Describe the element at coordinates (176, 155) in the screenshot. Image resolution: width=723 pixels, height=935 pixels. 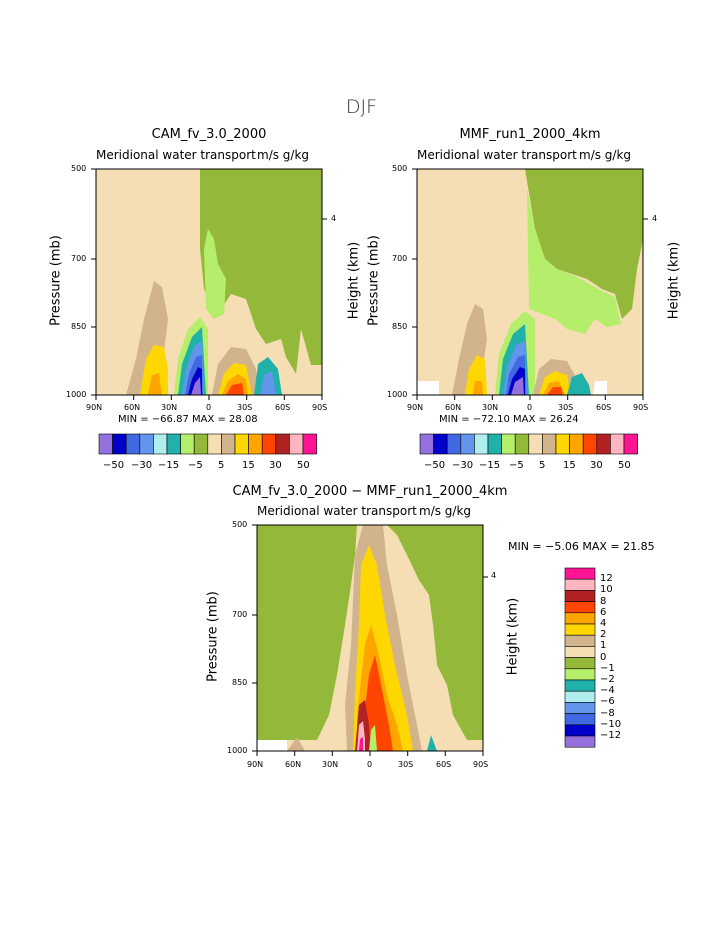
I see `panel-left-subtitle: Meridional water transport` at that location.